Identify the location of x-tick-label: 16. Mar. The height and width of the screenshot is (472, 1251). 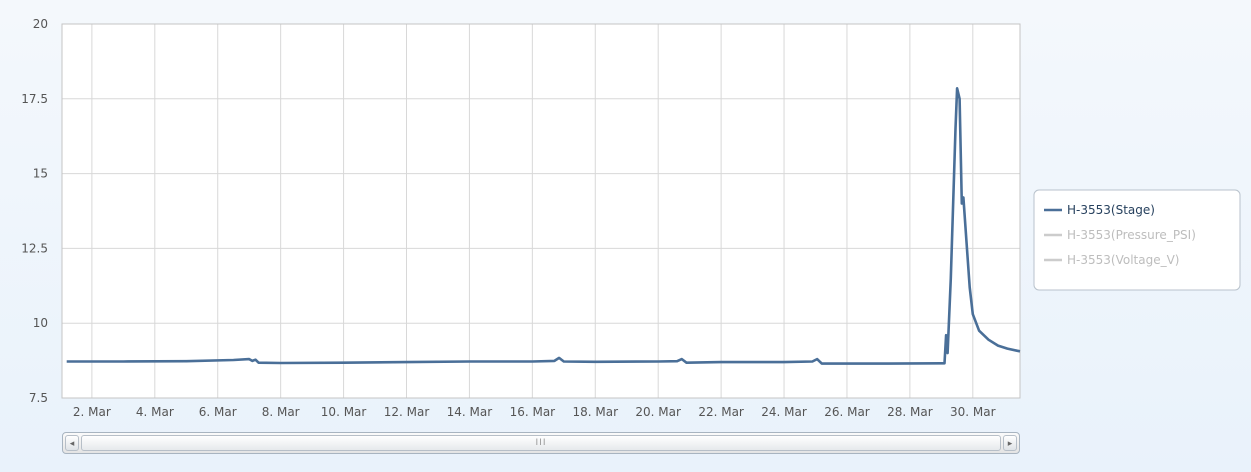
(533, 412).